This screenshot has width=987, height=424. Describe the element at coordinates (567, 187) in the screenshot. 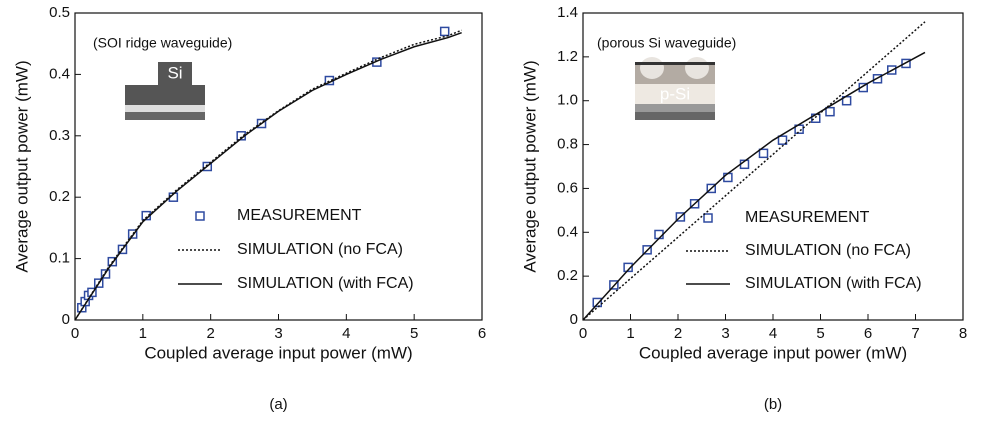

I see `y-tick-label: 0.6` at that location.